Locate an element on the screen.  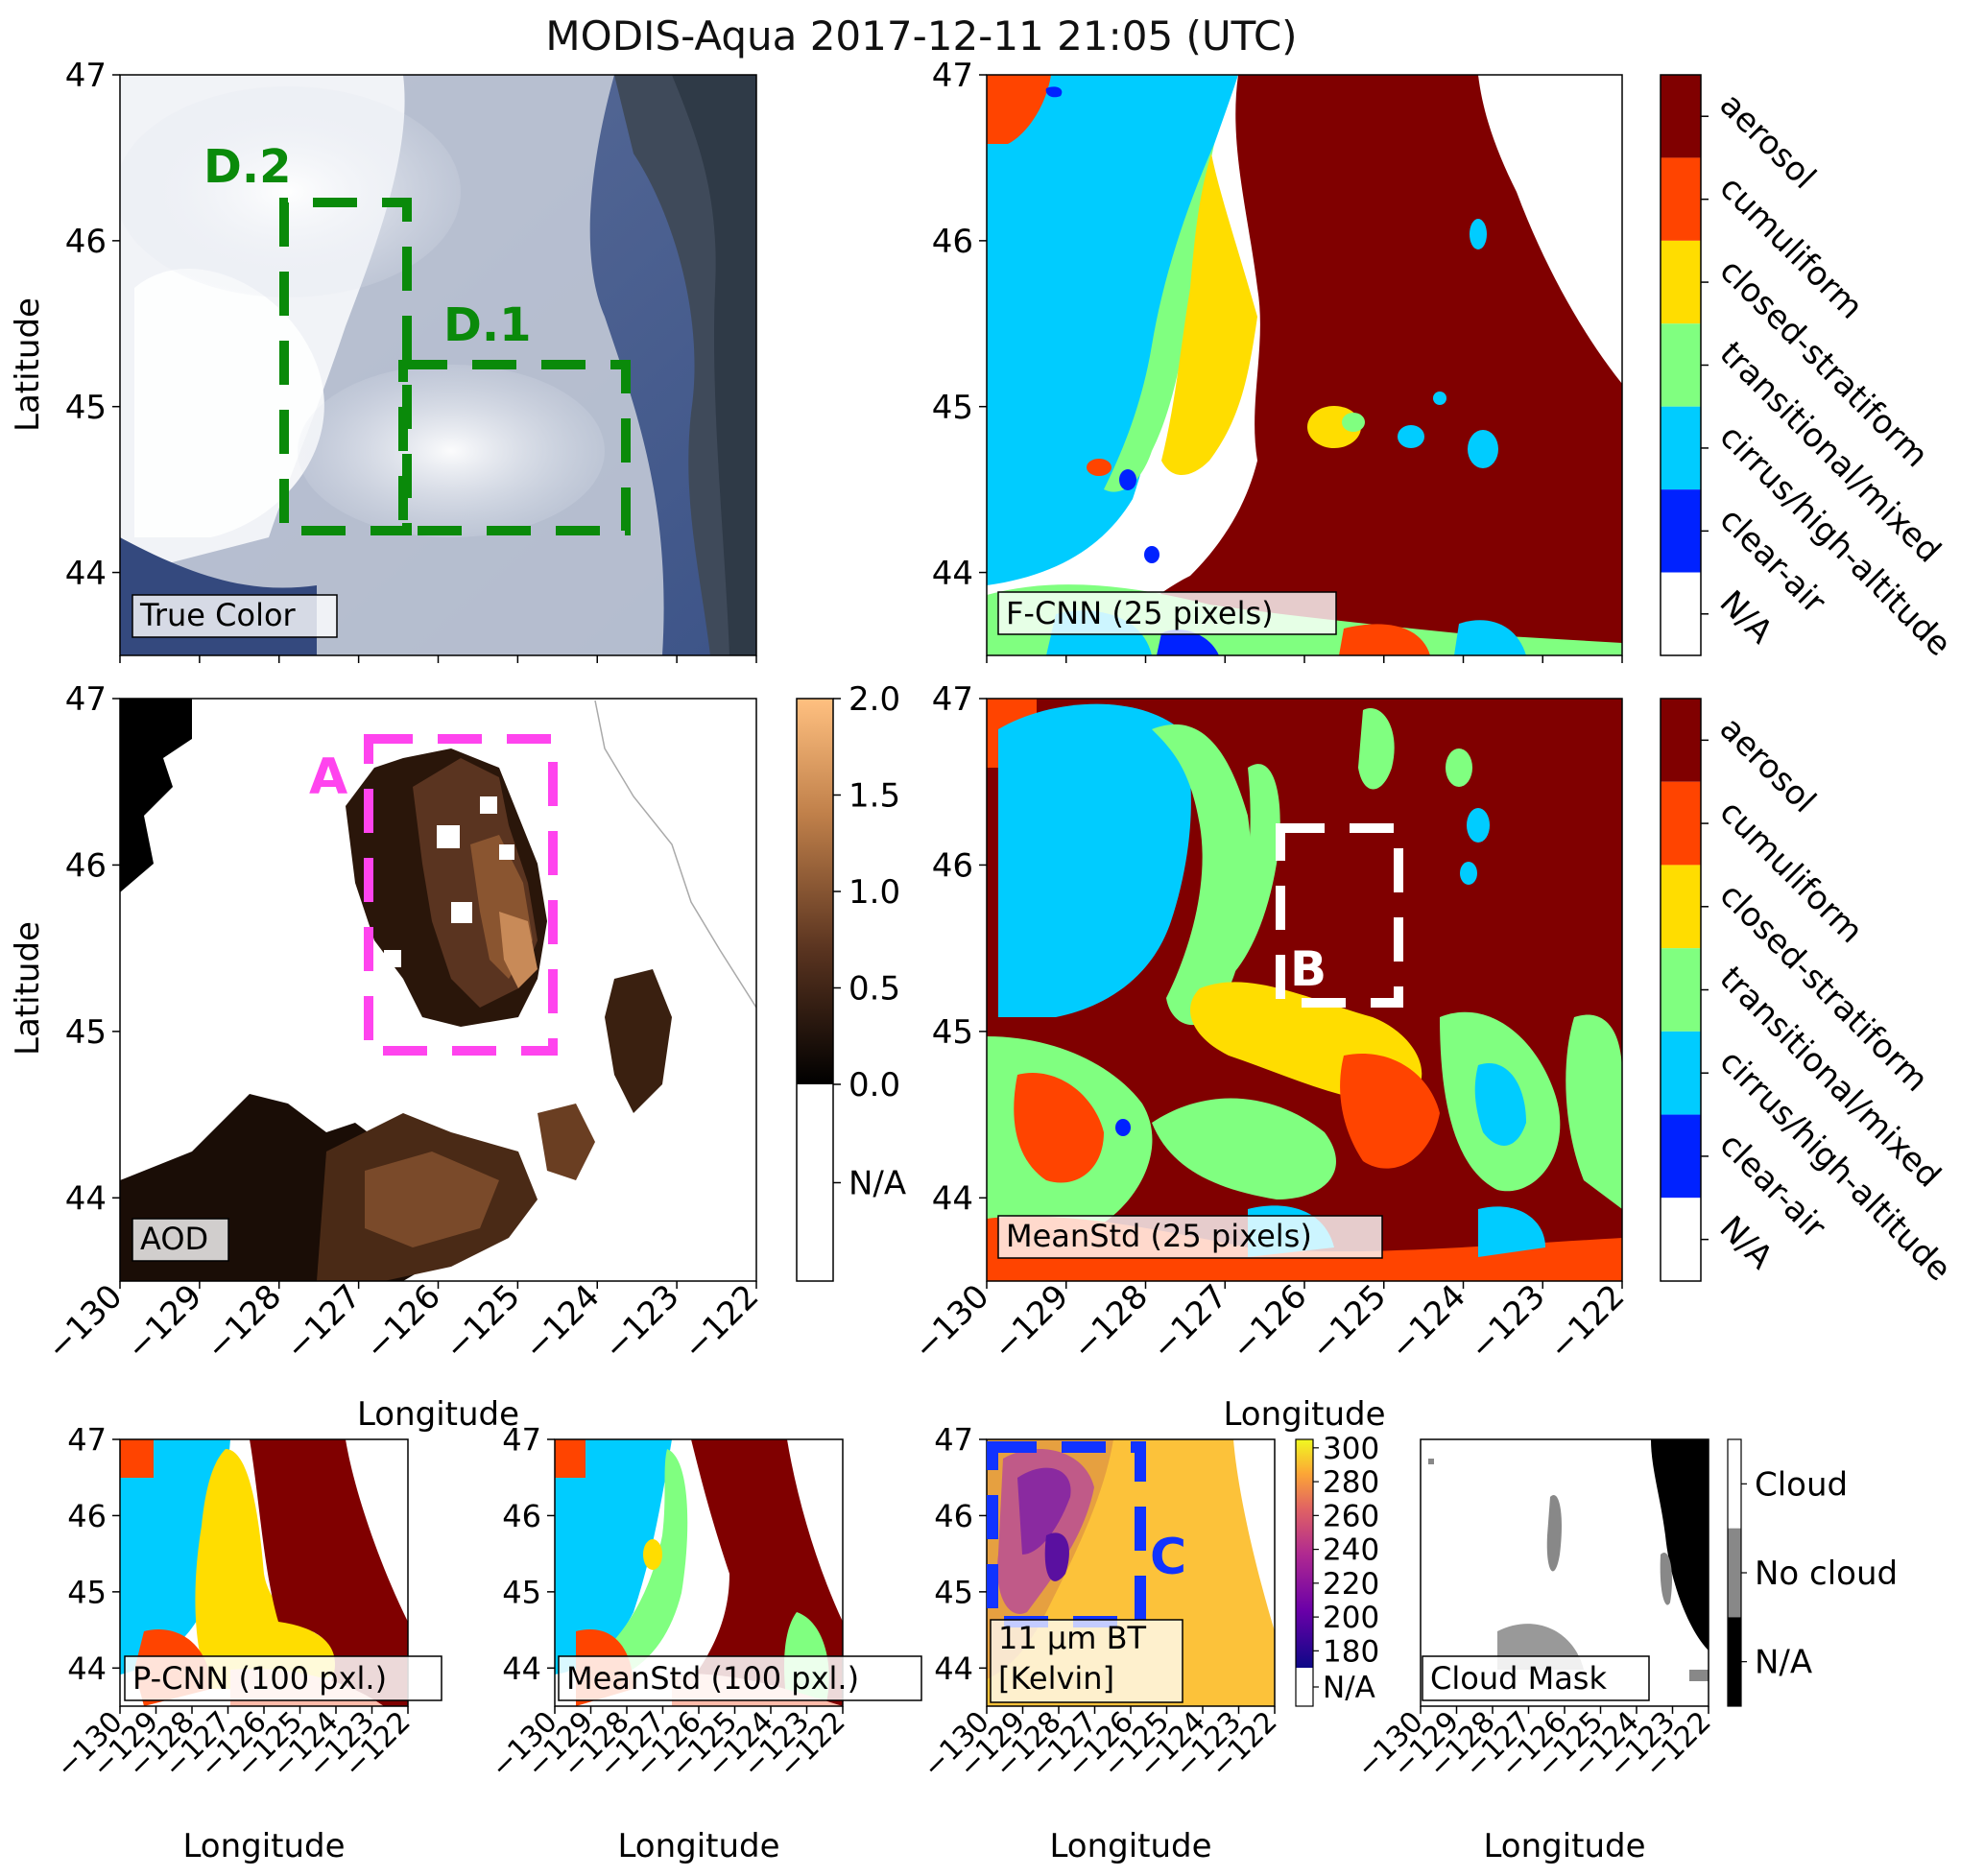
aod-colorbar-label: N/A is located at coordinates (877, 1184).